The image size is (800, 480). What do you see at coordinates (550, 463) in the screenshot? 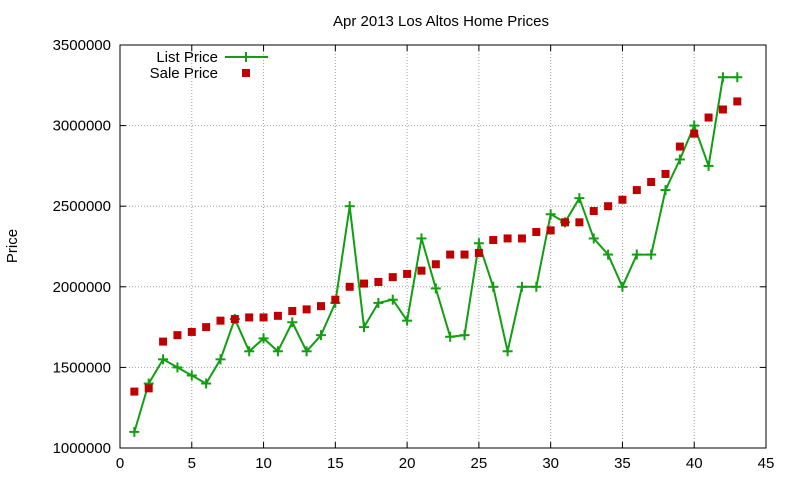
I see `x-tick-label: 30` at bounding box center [550, 463].